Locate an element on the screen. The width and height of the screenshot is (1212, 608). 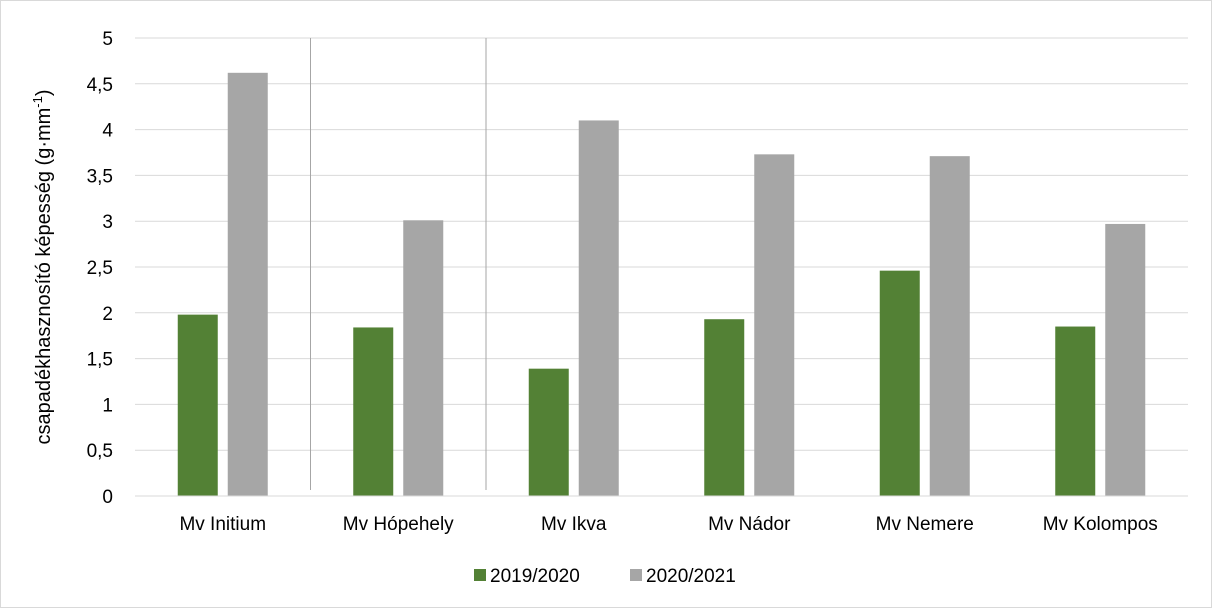
y-tick-label: 1 is located at coordinates (107, 405).